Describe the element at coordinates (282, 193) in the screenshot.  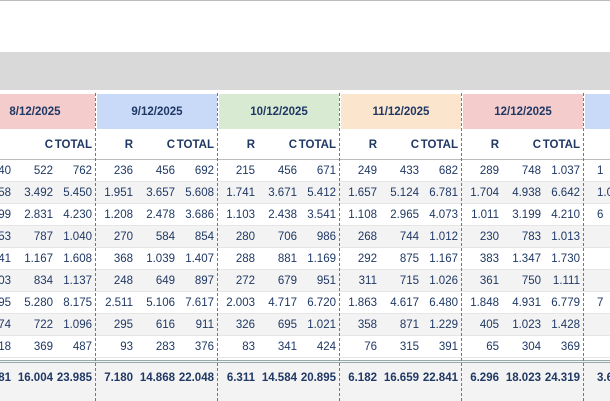
I see `cell: 3.671` at that location.